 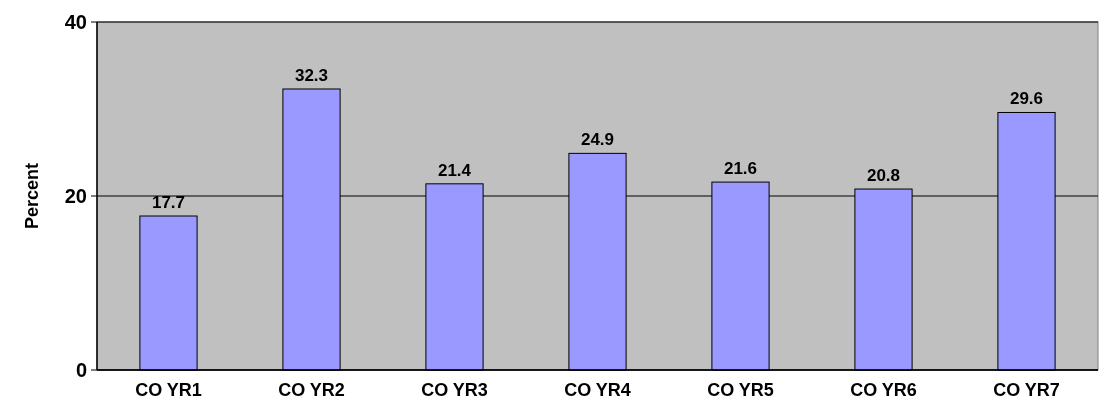 I want to click on x-tick-label: CO YR6, so click(x=883, y=390).